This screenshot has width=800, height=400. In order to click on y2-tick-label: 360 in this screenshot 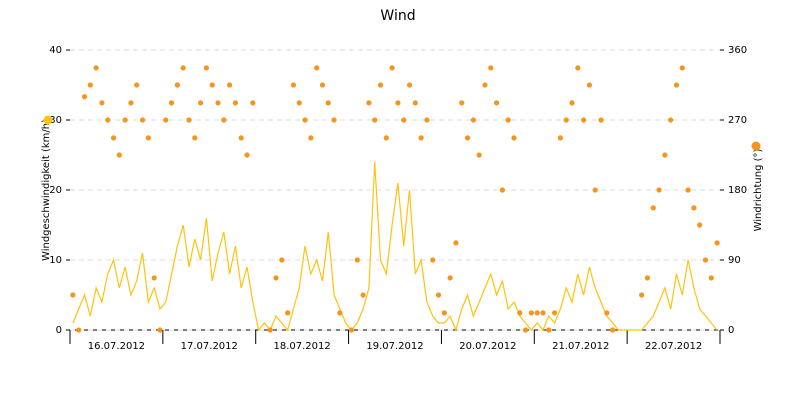, I will do `click(737, 50)`.